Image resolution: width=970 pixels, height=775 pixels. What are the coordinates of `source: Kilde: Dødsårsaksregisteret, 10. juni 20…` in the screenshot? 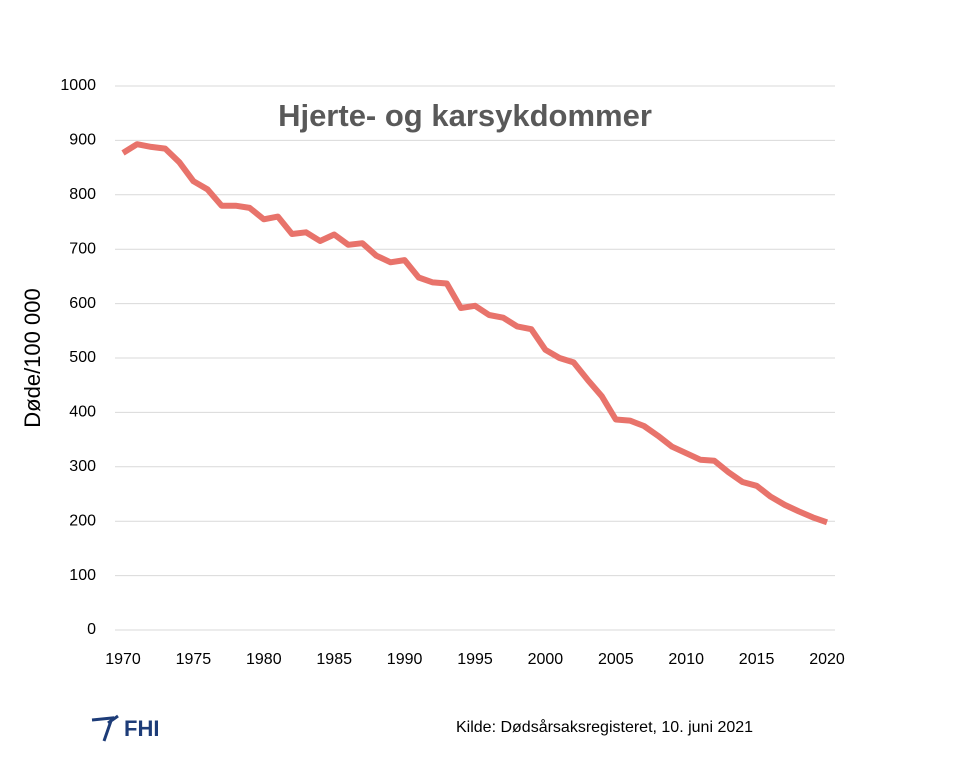 It's located at (604, 727).